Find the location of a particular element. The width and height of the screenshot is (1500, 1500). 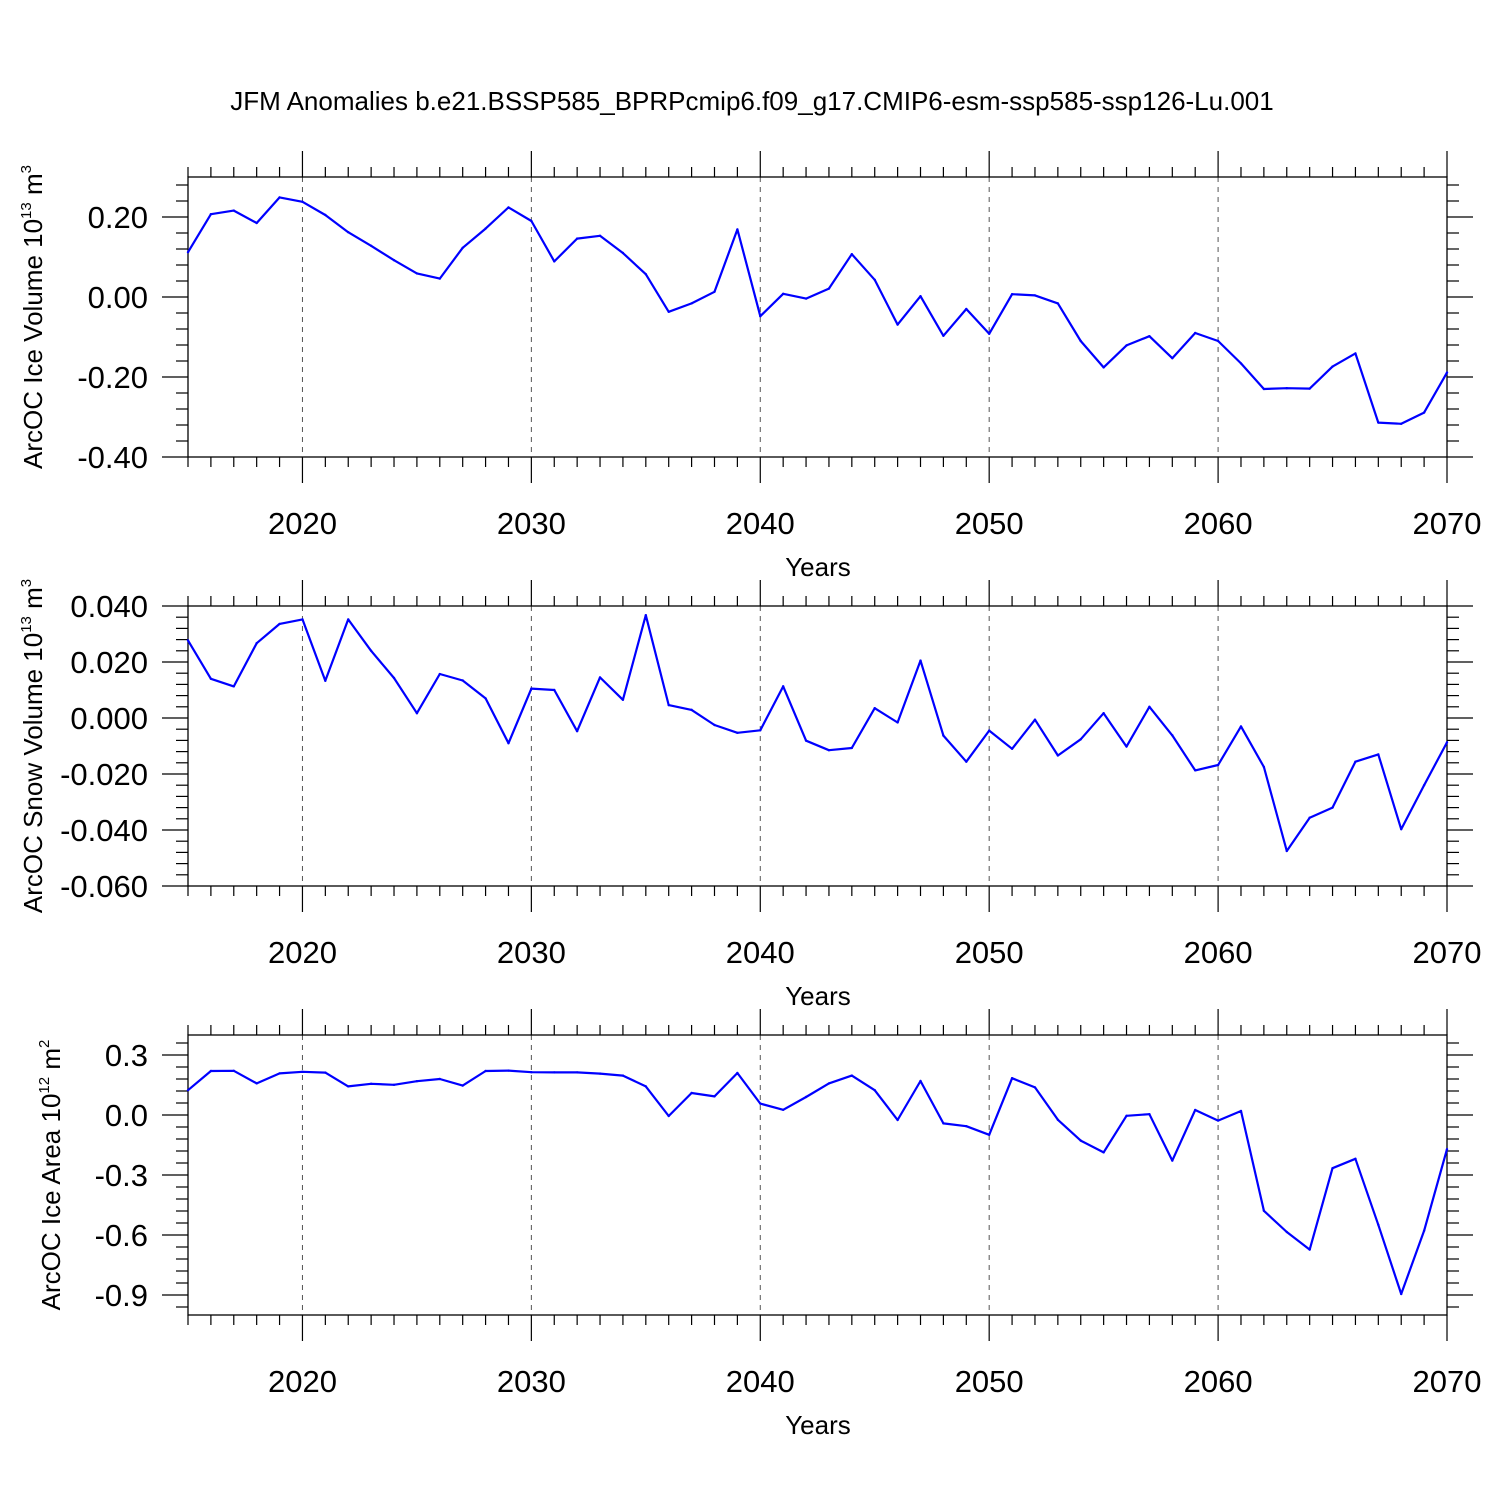

x-tick-label: 2030 is located at coordinates (531, 523).